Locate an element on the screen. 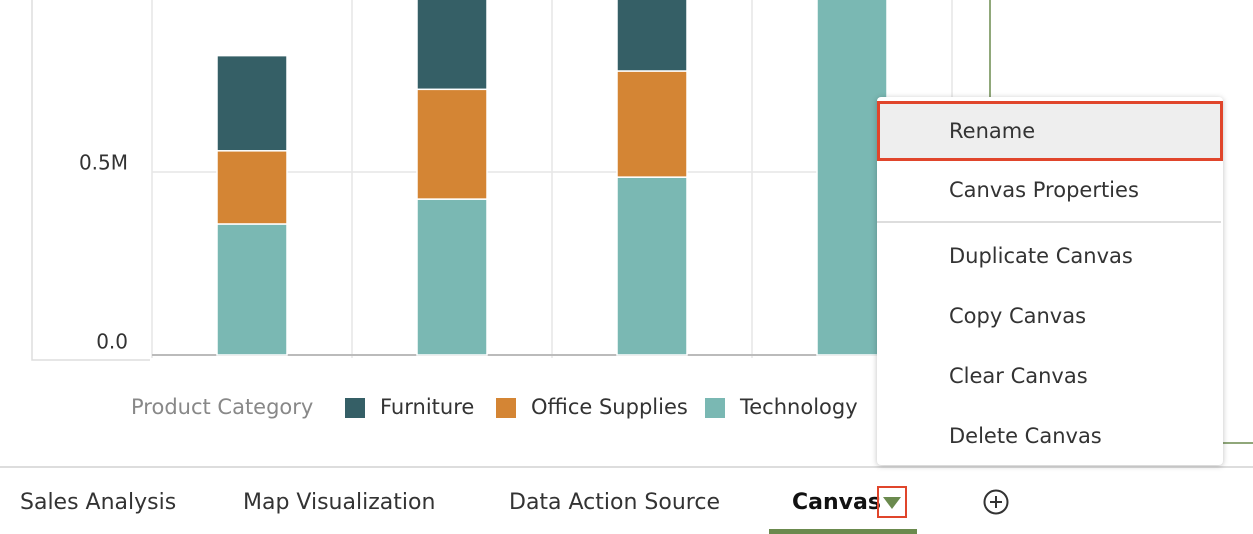 The width and height of the screenshot is (1253, 534). tab: Sales Analysis is located at coordinates (98, 502).